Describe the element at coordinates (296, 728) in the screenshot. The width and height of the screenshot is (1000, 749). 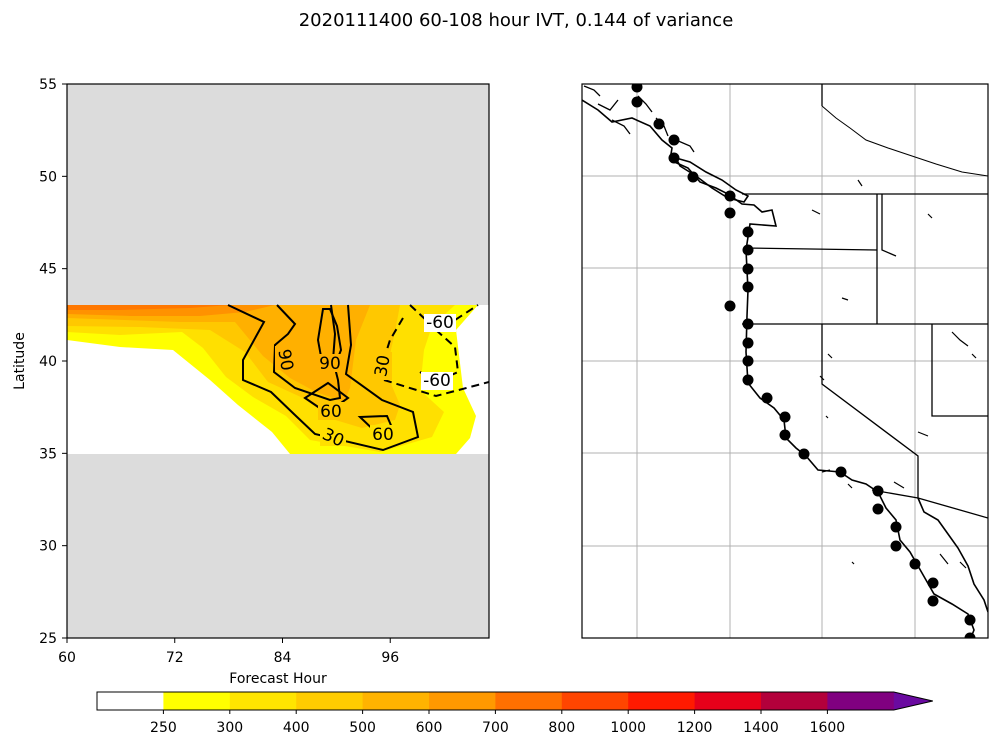
I see `colorbar-tick-label: 400` at that location.